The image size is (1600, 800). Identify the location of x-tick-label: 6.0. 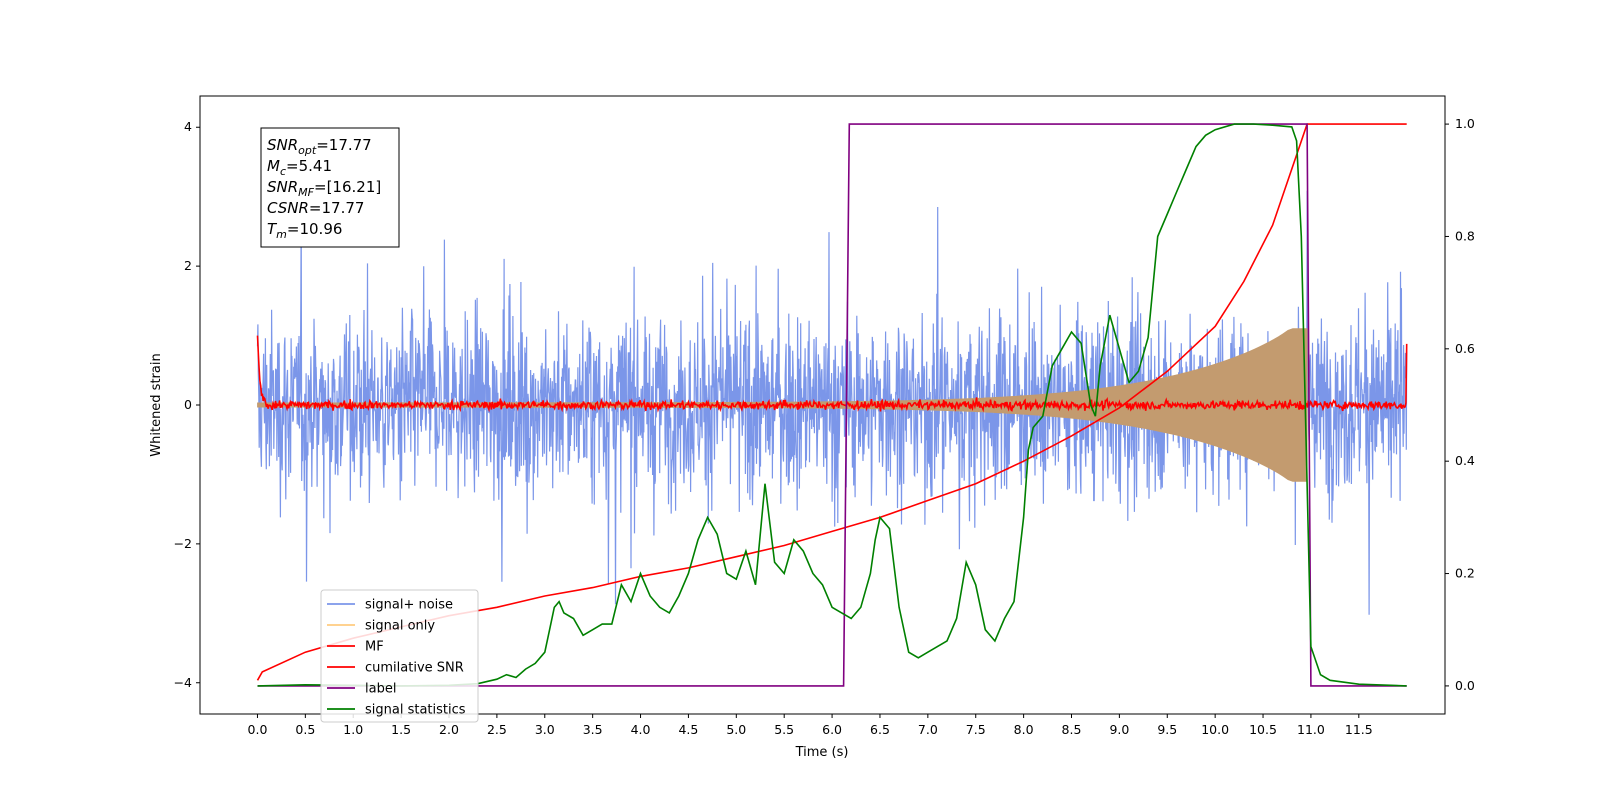
(832, 729).